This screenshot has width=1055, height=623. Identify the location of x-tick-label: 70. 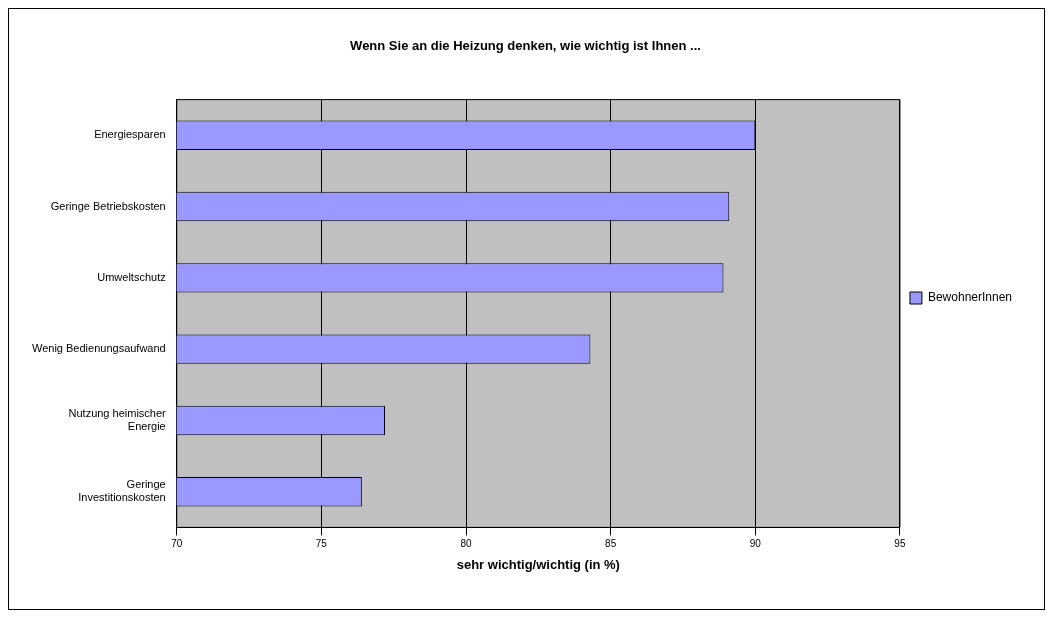
(177, 544).